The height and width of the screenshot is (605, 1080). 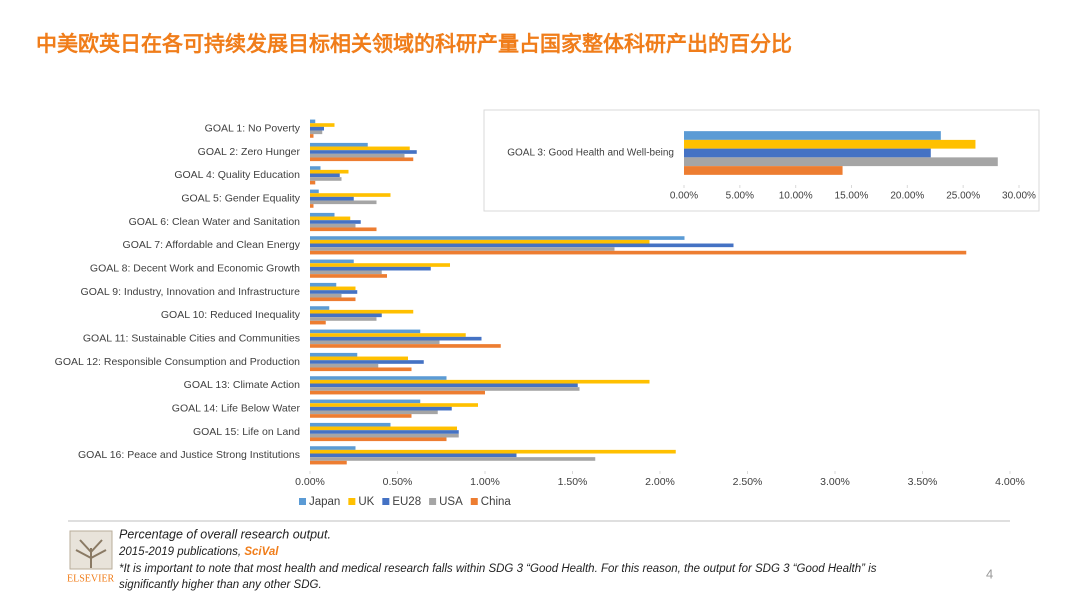 What do you see at coordinates (1010, 482) in the screenshot?
I see `x-tick-label: 4.00%` at bounding box center [1010, 482].